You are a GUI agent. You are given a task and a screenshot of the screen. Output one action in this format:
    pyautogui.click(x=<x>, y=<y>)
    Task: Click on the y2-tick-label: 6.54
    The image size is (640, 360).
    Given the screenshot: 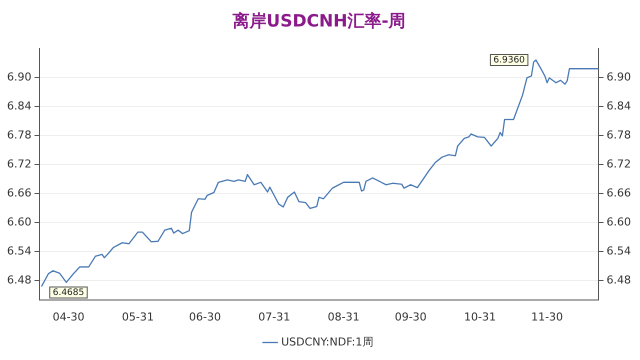 What is the action you would take?
    pyautogui.click(x=619, y=251)
    